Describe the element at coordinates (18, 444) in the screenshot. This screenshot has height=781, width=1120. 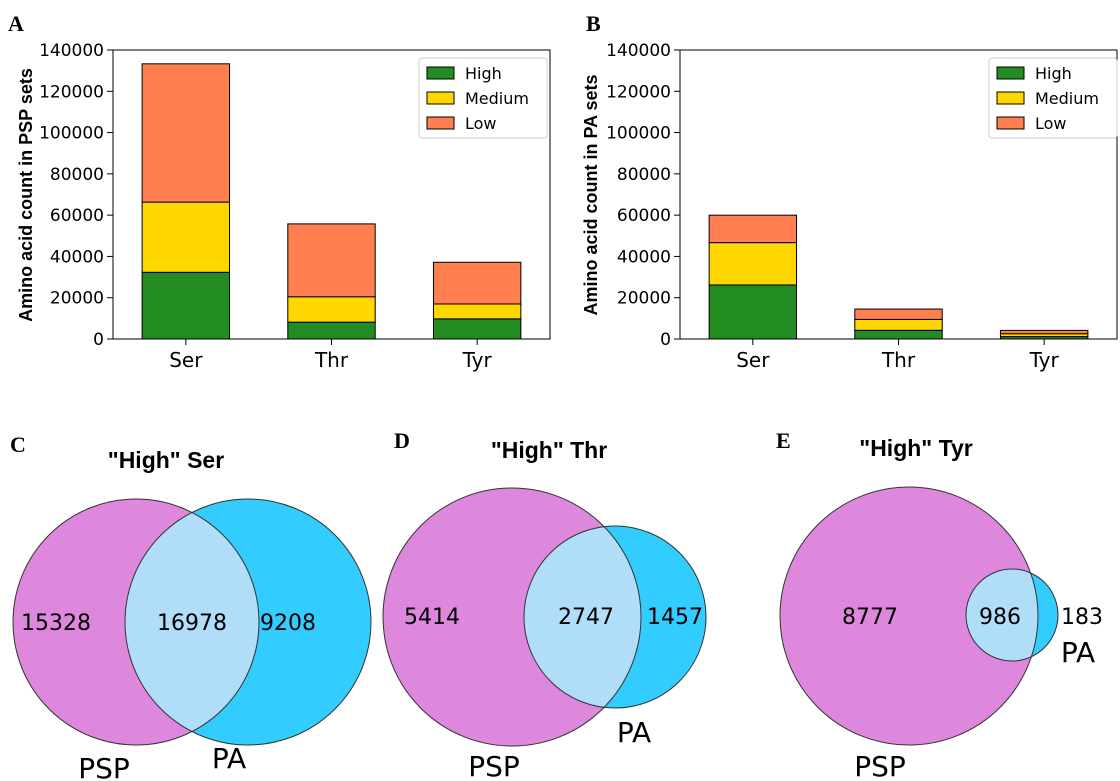
I see `panel-label-c: C` at that location.